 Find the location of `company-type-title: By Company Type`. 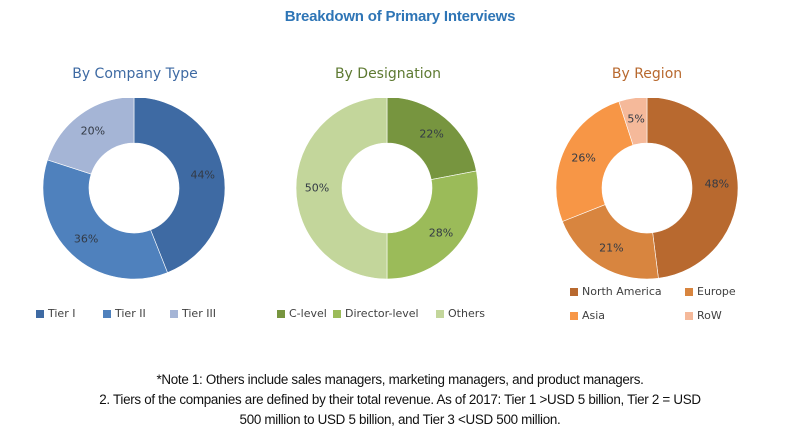

company-type-title: By Company Type is located at coordinates (135, 74).